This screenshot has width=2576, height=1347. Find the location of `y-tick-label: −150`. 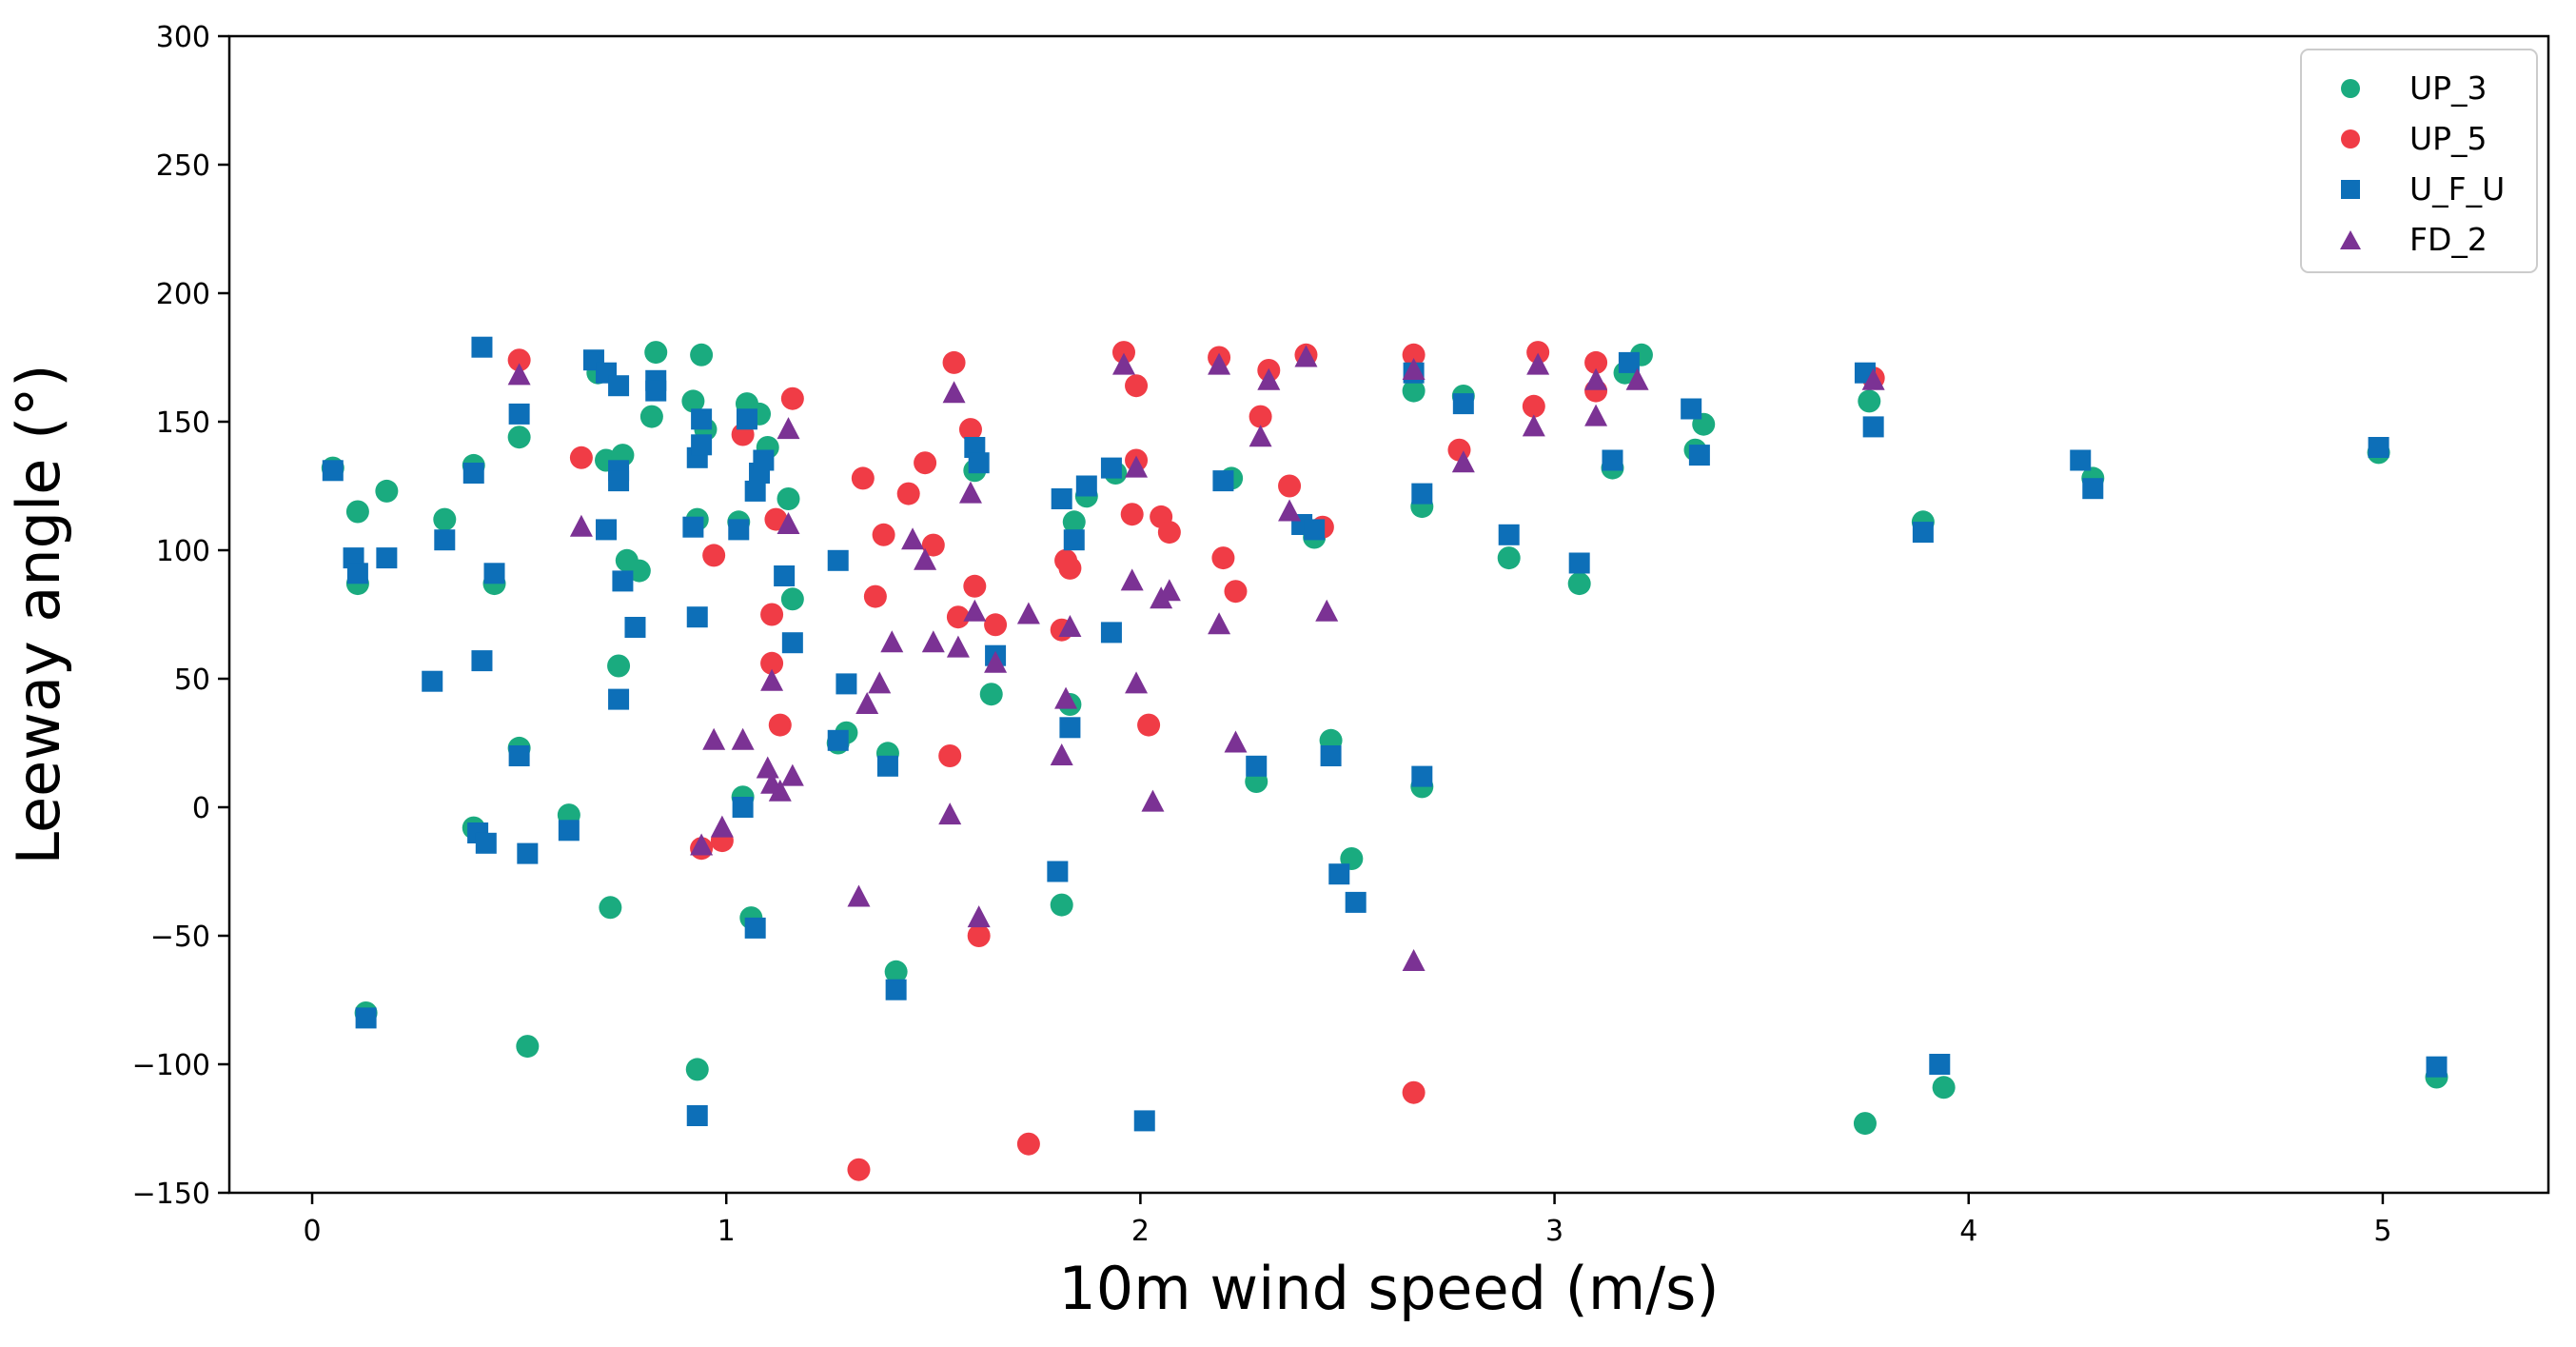

y-tick-label: −150 is located at coordinates (171, 1195).